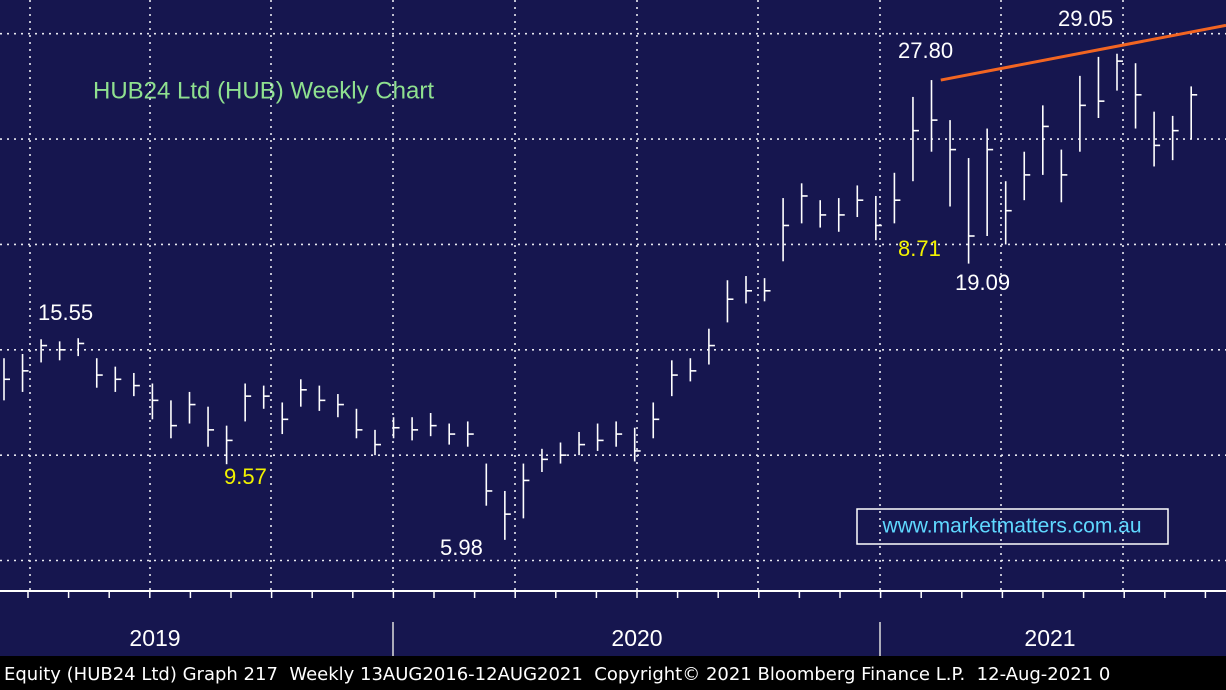  Describe the element at coordinates (154, 638) in the screenshot. I see `period-label: 2019` at that location.